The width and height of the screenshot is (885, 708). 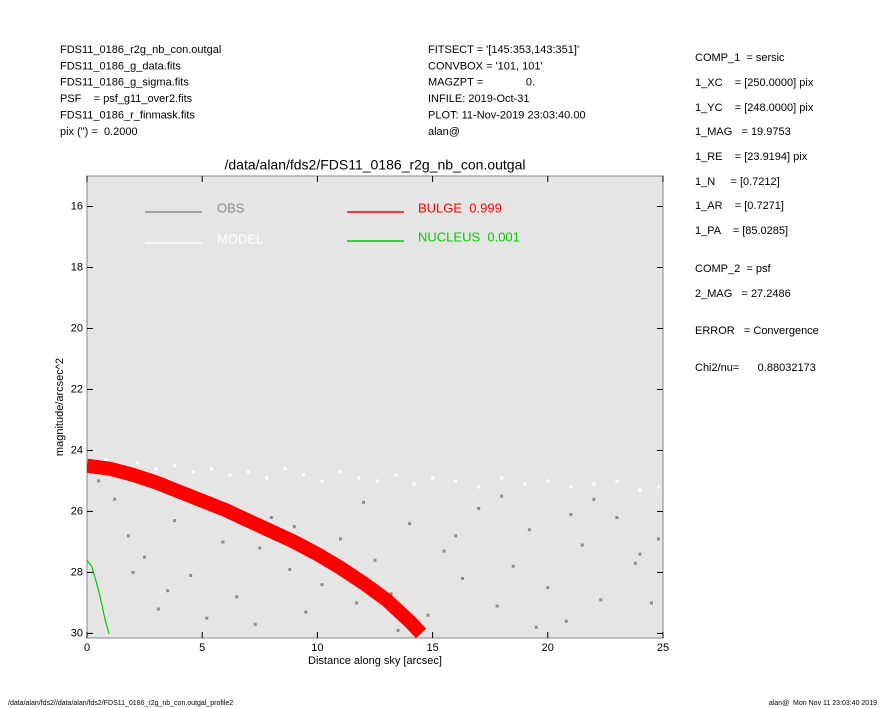 I want to click on fit-parameter: 1_MAG = 19.9753, so click(x=743, y=132).